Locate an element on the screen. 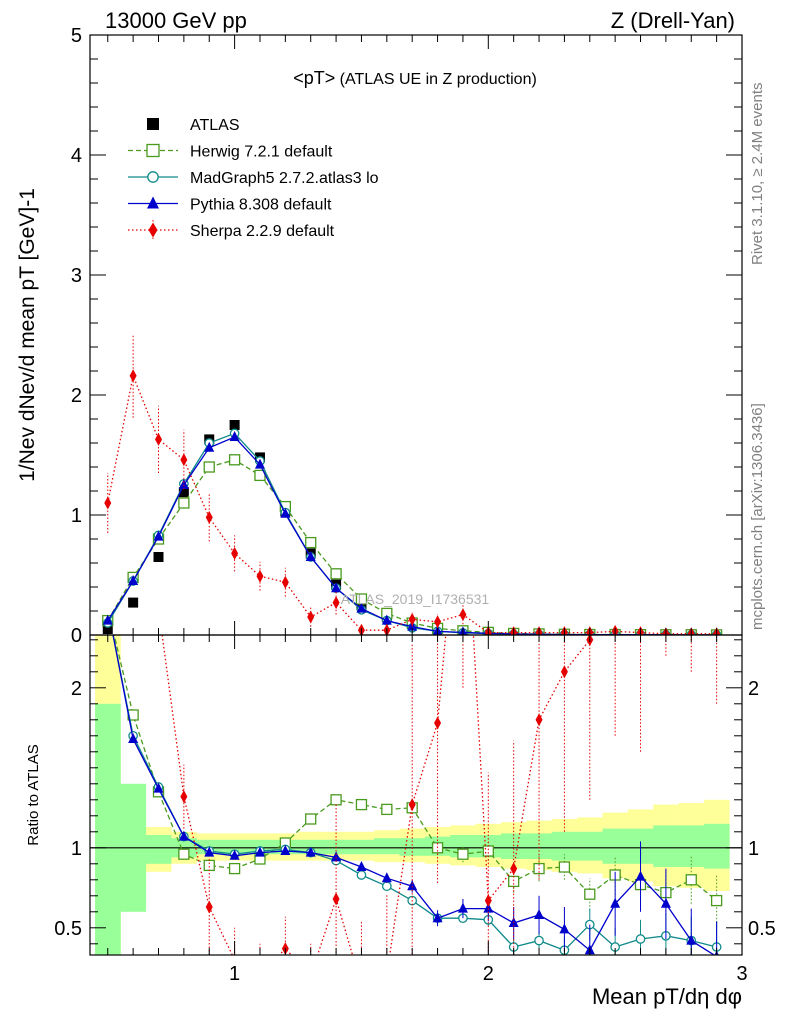  header-left-label: 13000 GeV pp is located at coordinates (176, 20).